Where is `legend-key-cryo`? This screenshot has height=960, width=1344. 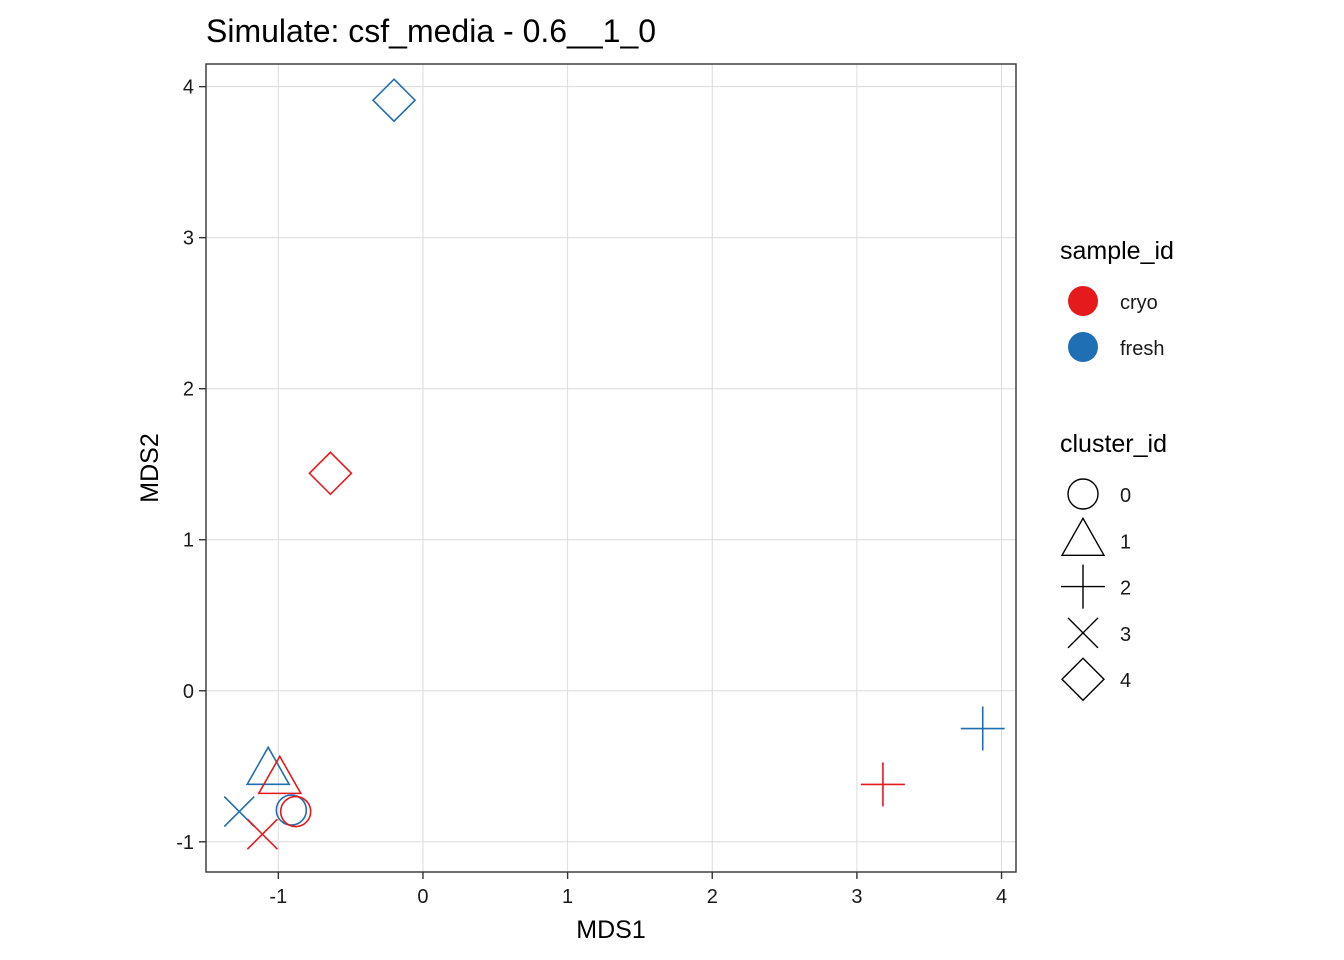 legend-key-cryo is located at coordinates (1083, 301).